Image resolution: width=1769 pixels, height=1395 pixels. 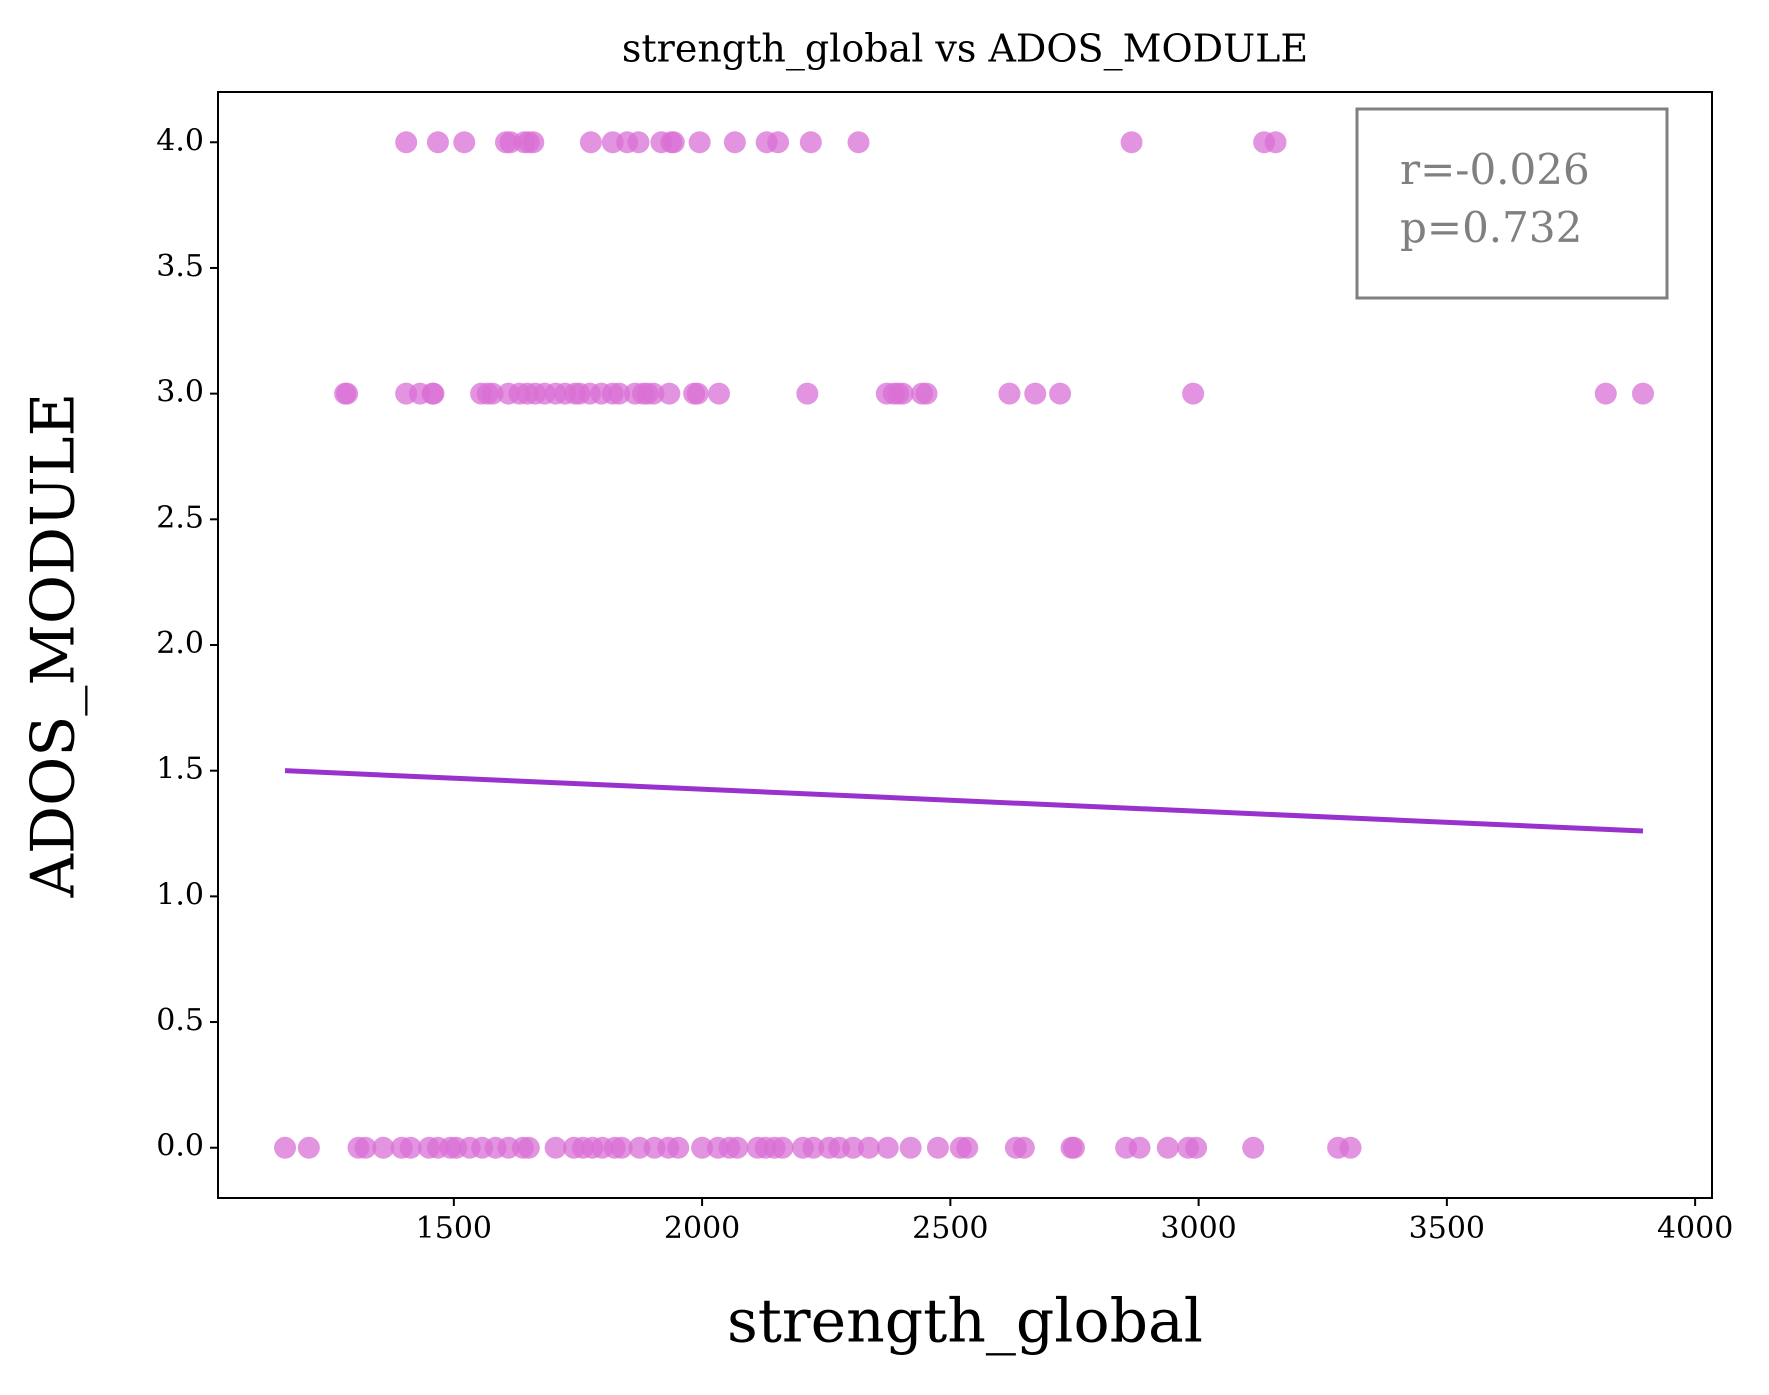 I want to click on x-tick-label: 2500, so click(x=950, y=1228).